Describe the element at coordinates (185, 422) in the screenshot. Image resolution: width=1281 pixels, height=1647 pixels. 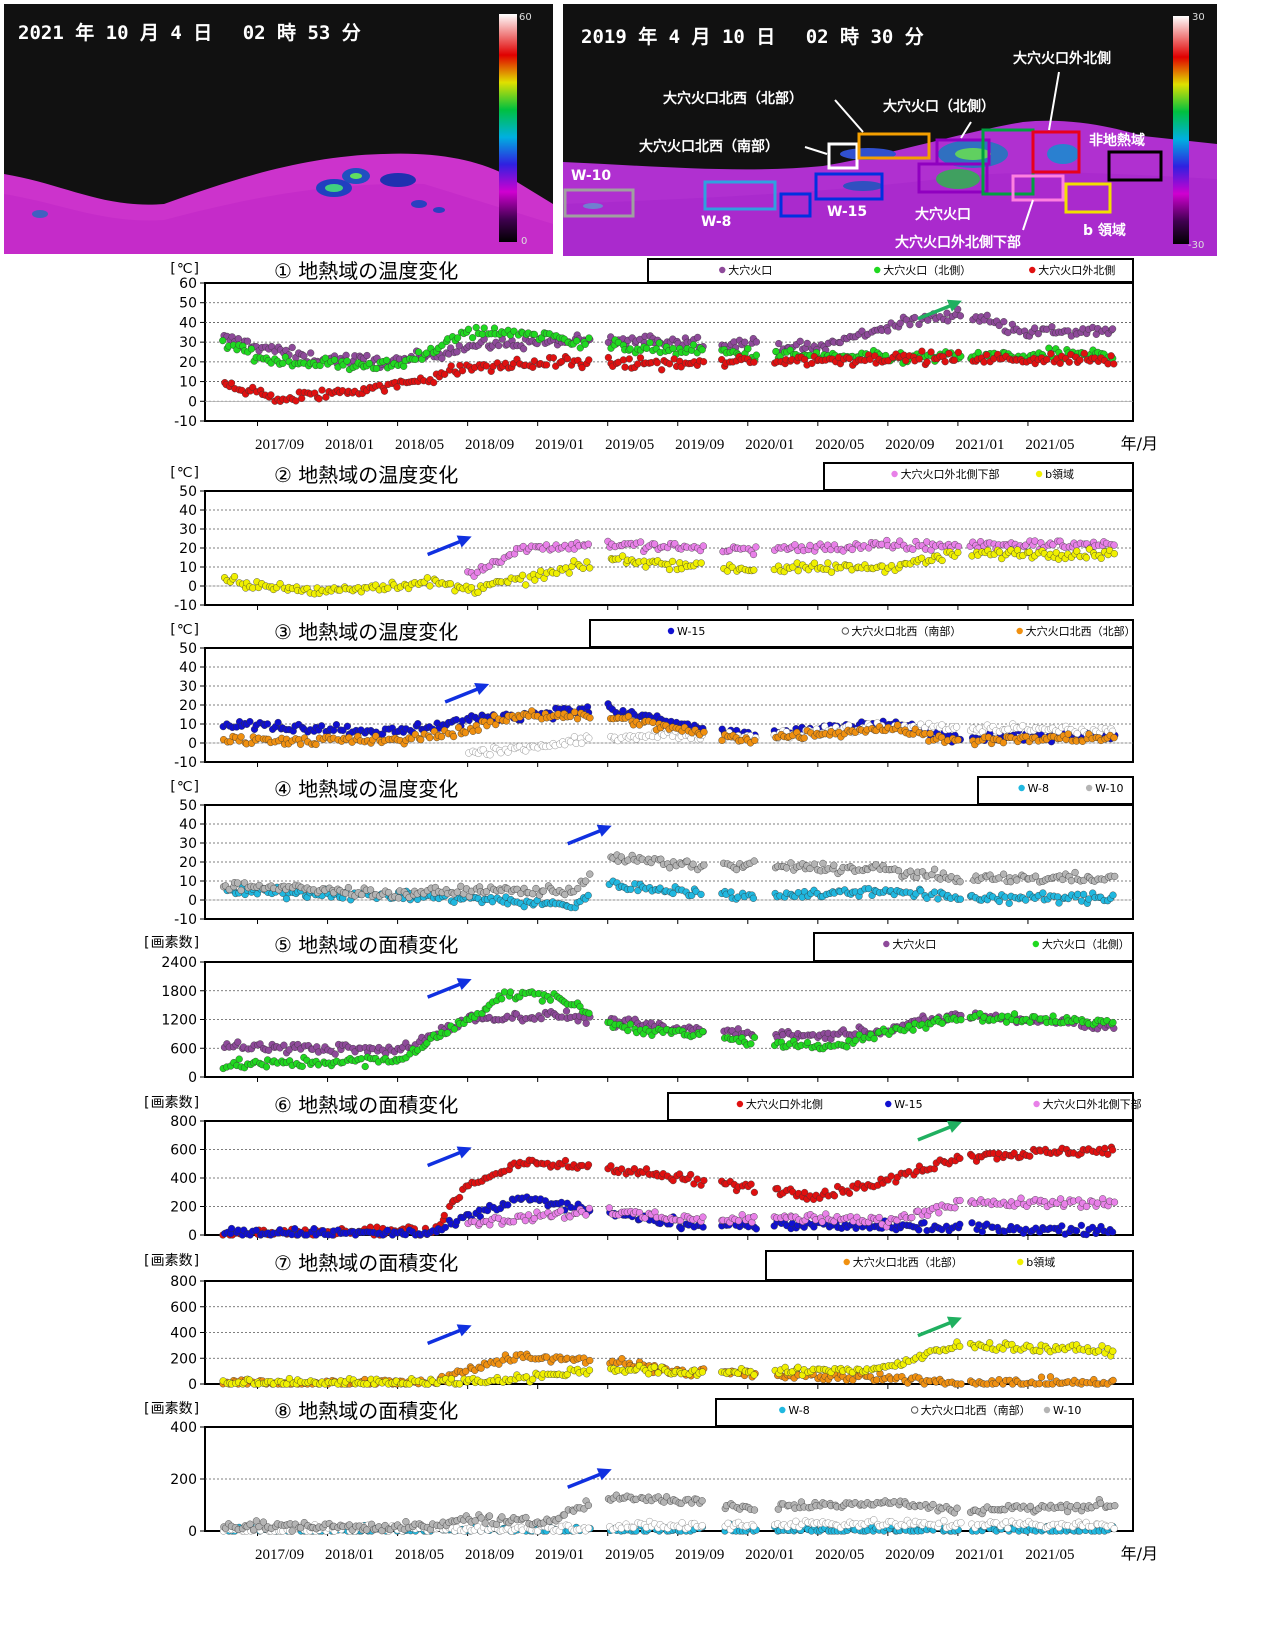
I see `y-tick-label: -10` at that location.